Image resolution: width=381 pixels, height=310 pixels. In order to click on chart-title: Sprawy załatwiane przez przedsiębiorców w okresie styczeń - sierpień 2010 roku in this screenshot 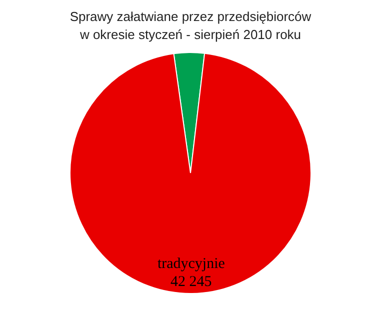, I will do `click(190, 26)`.